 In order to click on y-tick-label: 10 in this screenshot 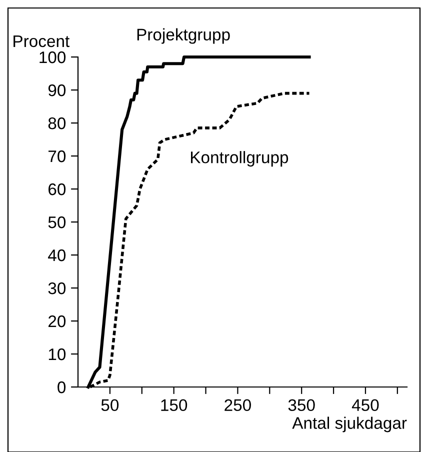, I will do `click(57, 354)`.